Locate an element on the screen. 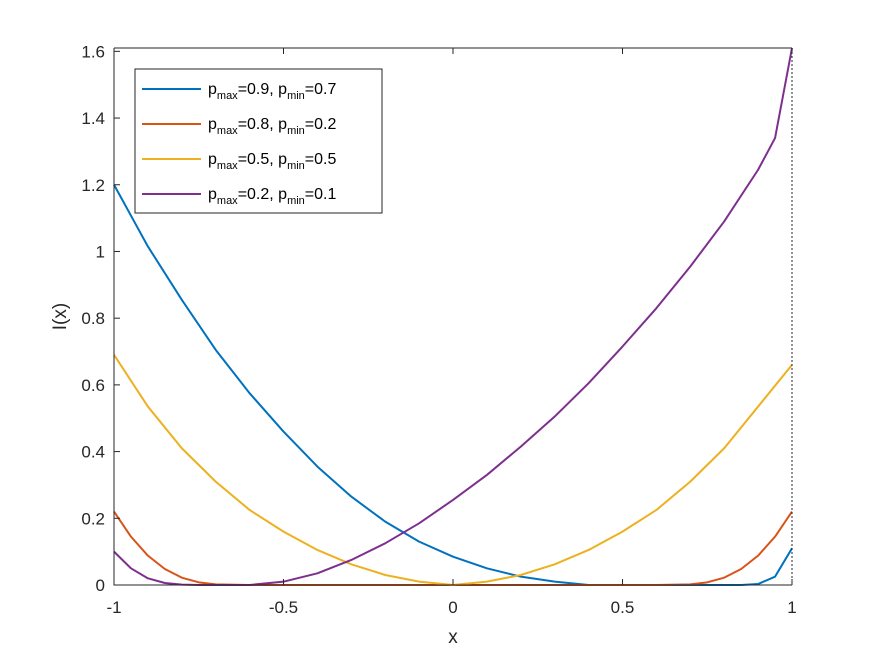 The width and height of the screenshot is (875, 656). y-tick-label: 0 is located at coordinates (100, 585).